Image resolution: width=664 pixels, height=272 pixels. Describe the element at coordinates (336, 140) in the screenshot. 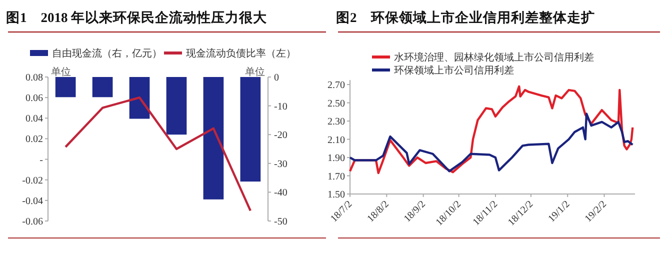

I see `y-tick-label: 2.10` at that location.